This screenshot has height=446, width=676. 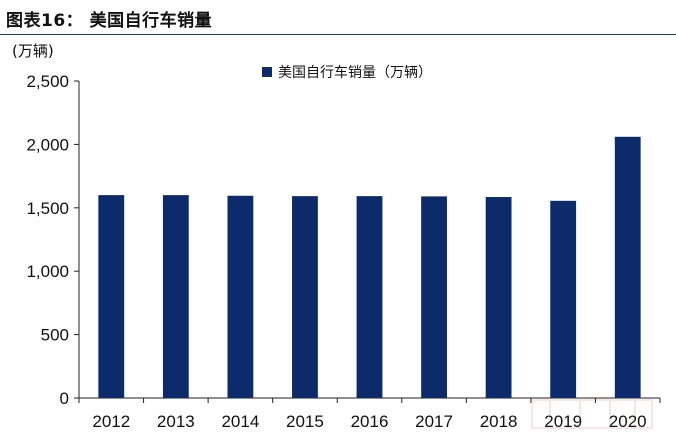 What do you see at coordinates (53, 240) in the screenshot?
I see `y-axis: 0 500 1,000 1,500 2,000 2,500` at bounding box center [53, 240].